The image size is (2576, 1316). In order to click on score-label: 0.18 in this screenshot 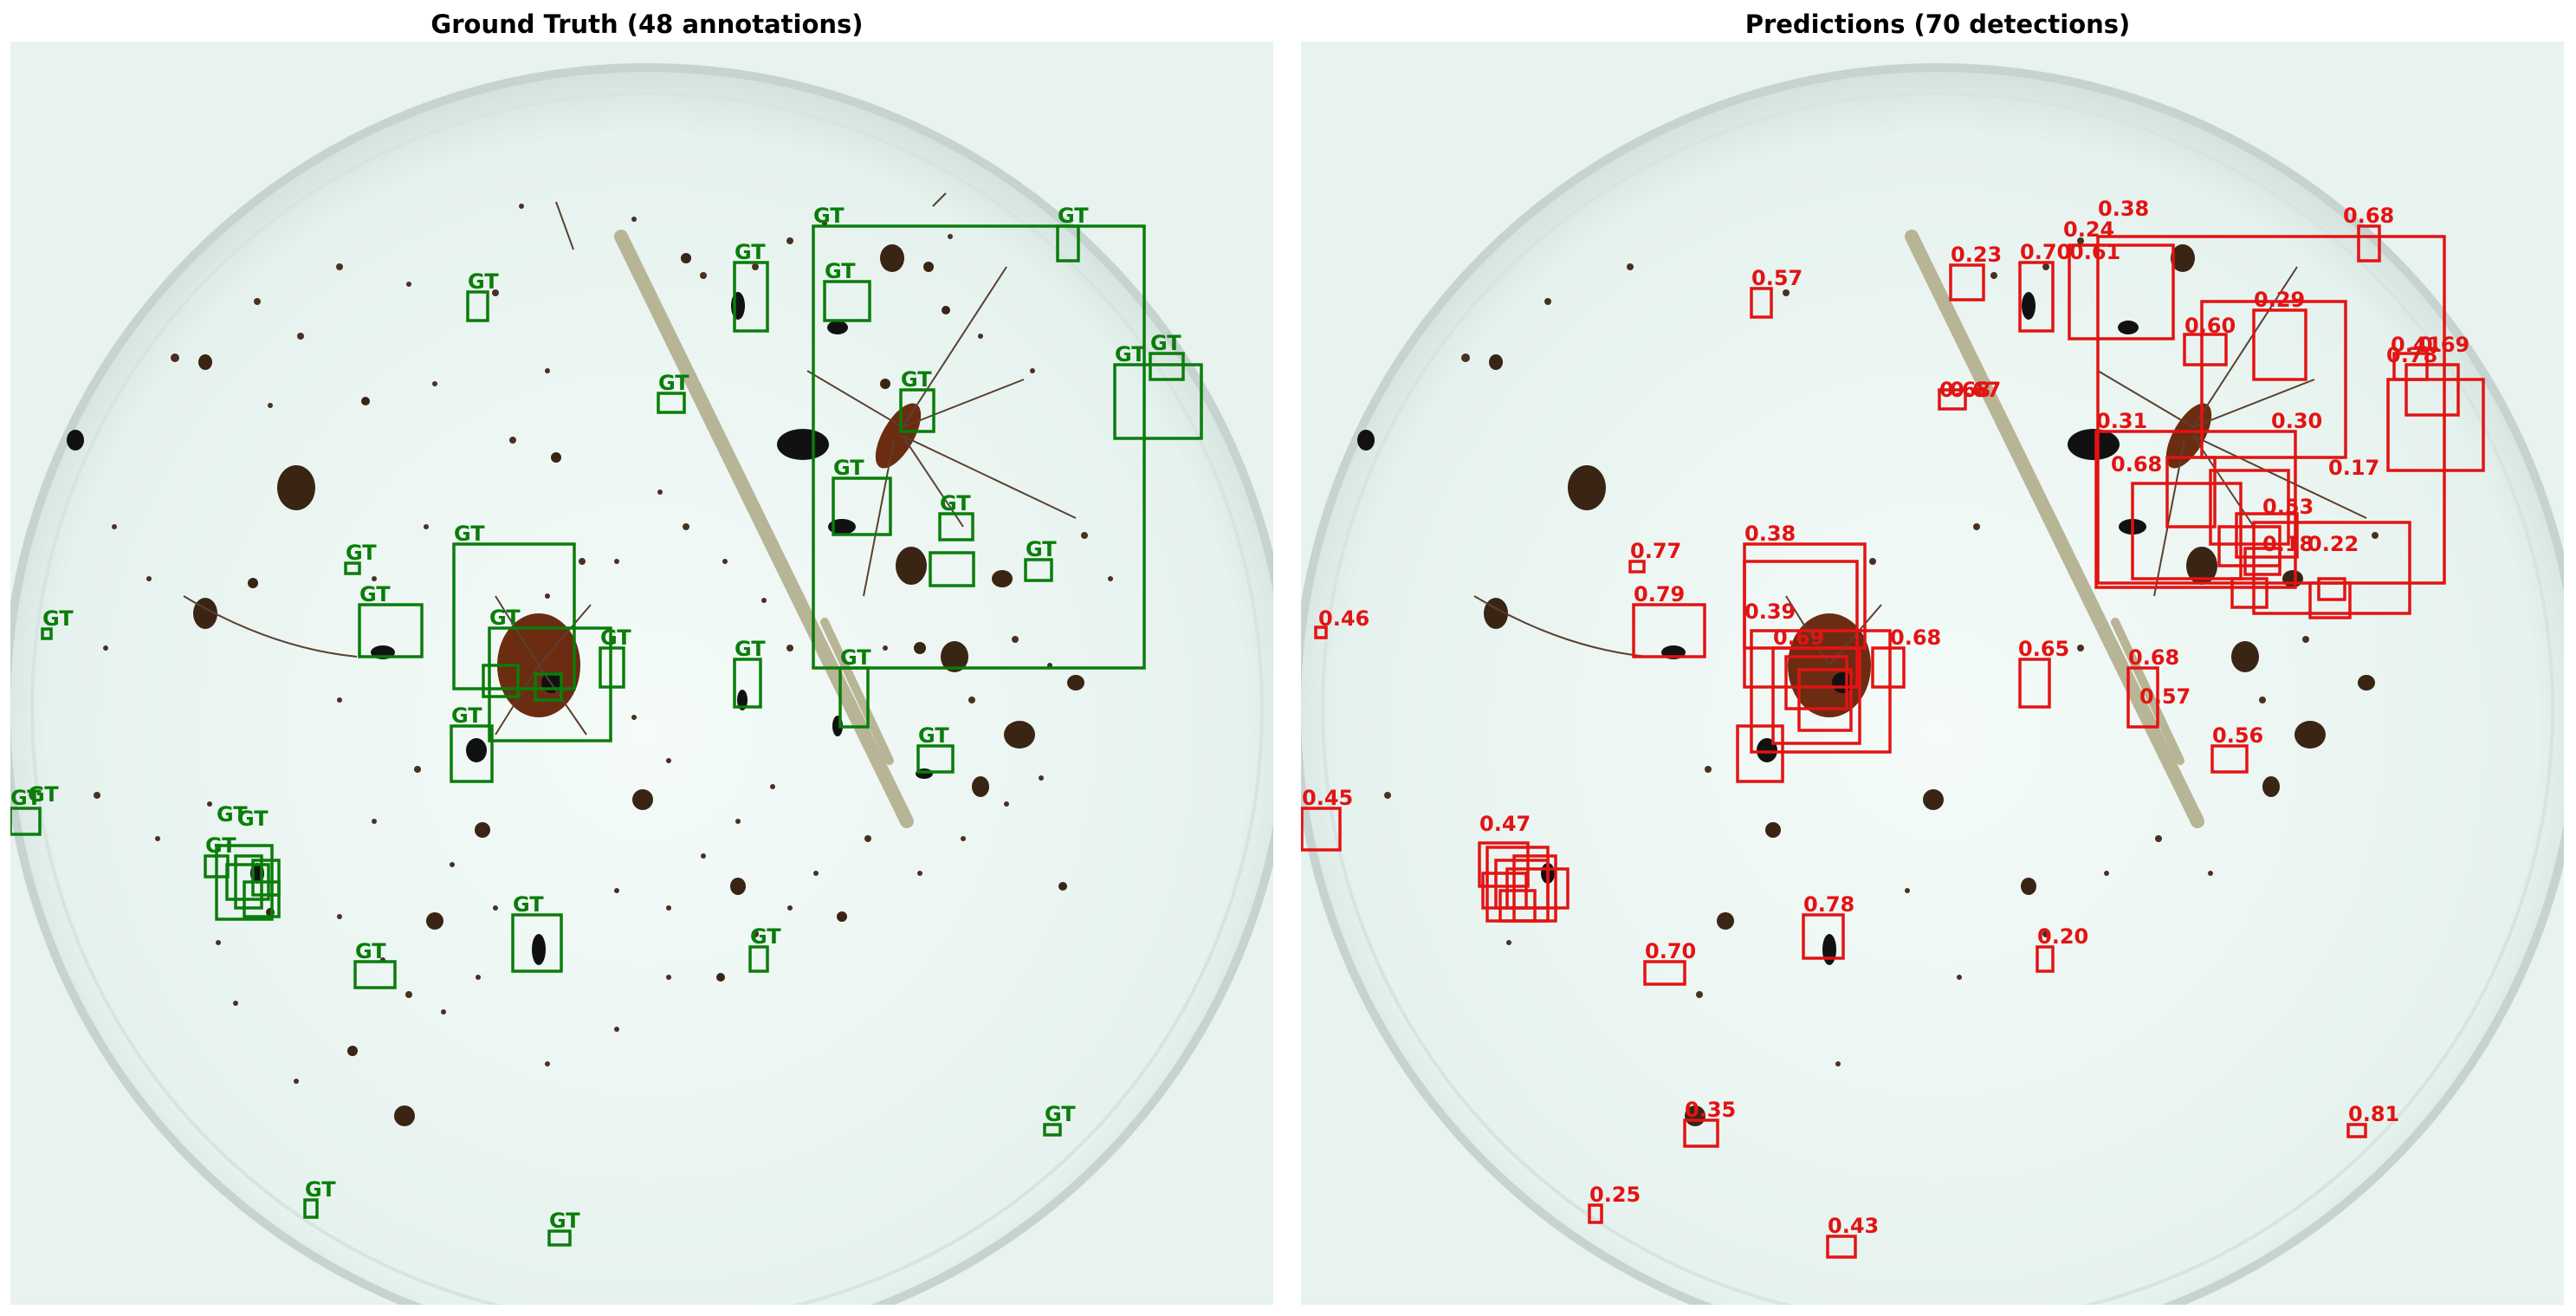, I will do `click(2288, 544)`.